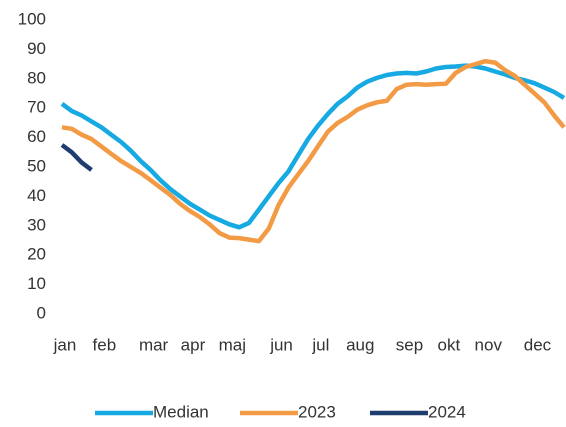 This screenshot has width=566, height=427. What do you see at coordinates (36, 107) in the screenshot?
I see `y-tick-label: 70` at bounding box center [36, 107].